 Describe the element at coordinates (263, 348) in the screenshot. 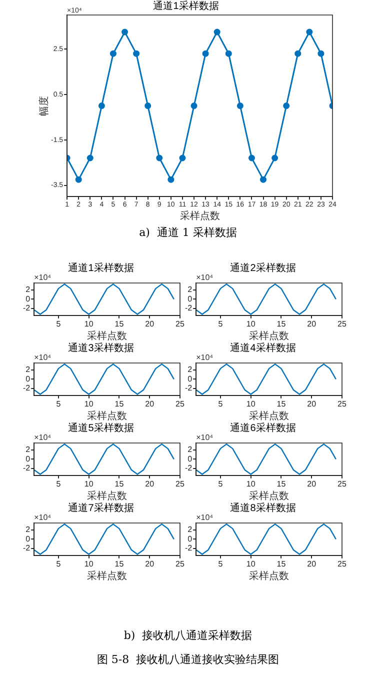

I see `chart-title: 通道4采样数据` at that location.